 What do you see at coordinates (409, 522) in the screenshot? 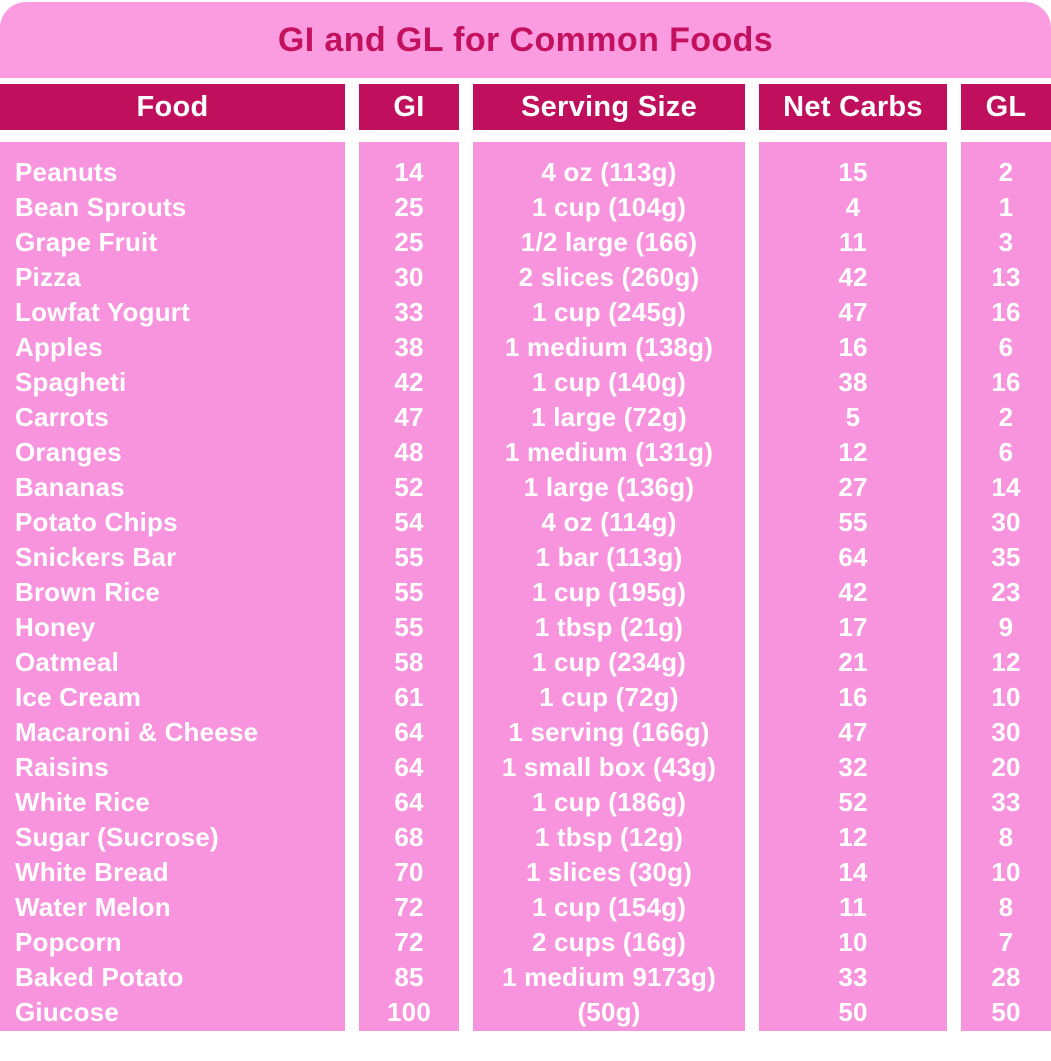
I see `cell-gi: 54` at bounding box center [409, 522].